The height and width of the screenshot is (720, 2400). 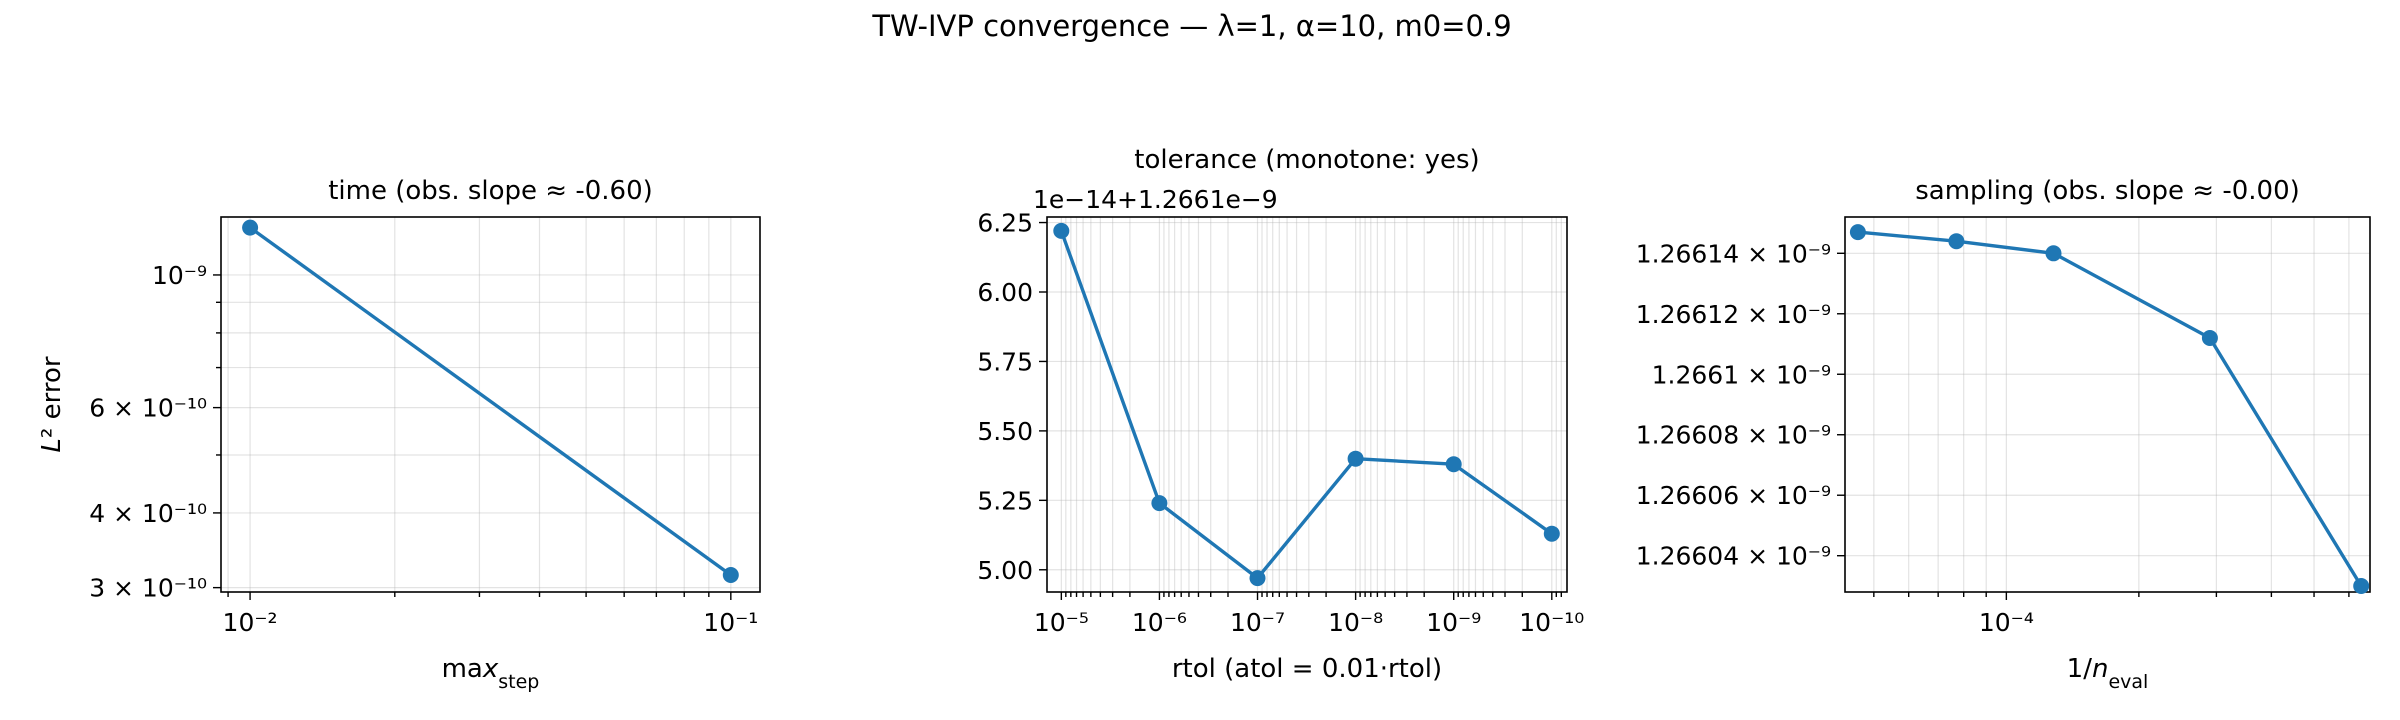 What do you see at coordinates (250, 622) in the screenshot?
I see `x-tick-label: 10⁻²` at bounding box center [250, 622].